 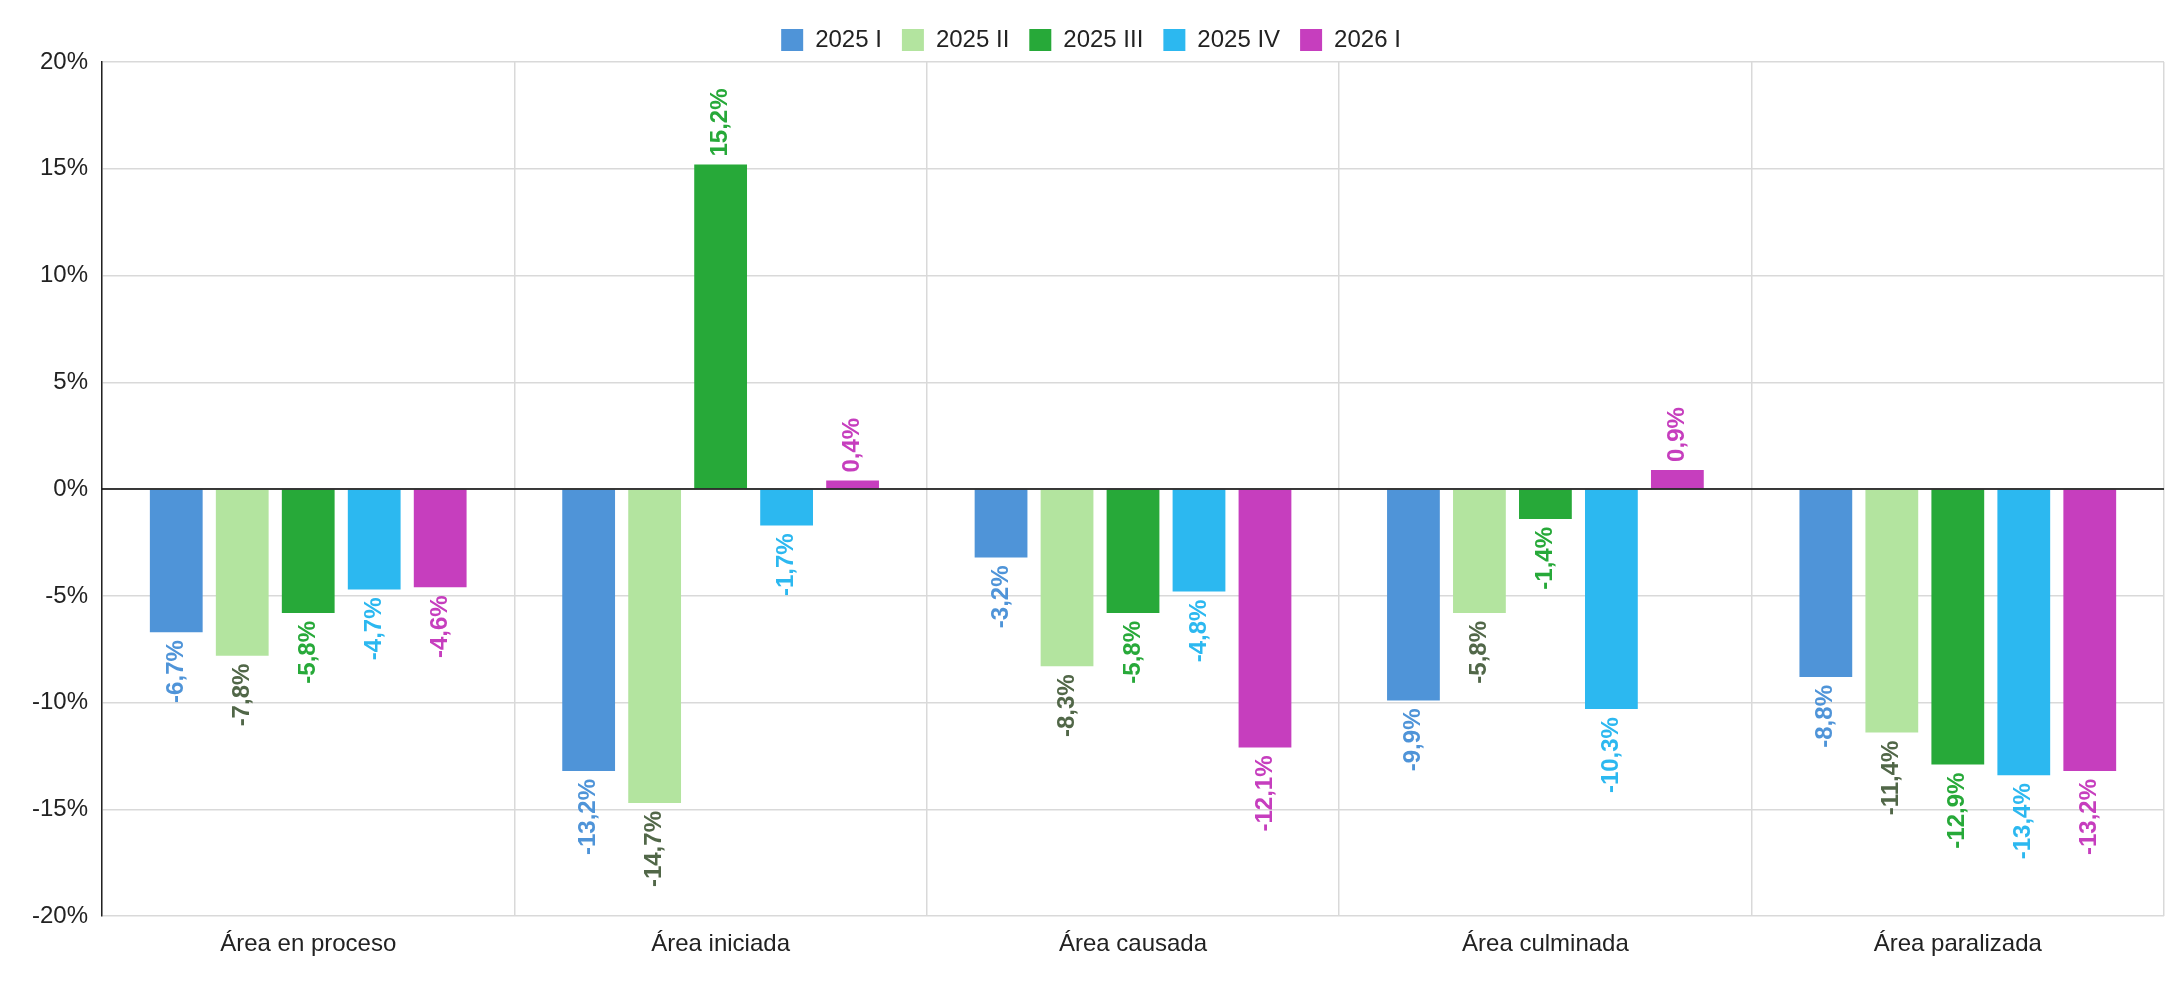 I want to click on data-label: -14,7%, so click(x=653, y=849).